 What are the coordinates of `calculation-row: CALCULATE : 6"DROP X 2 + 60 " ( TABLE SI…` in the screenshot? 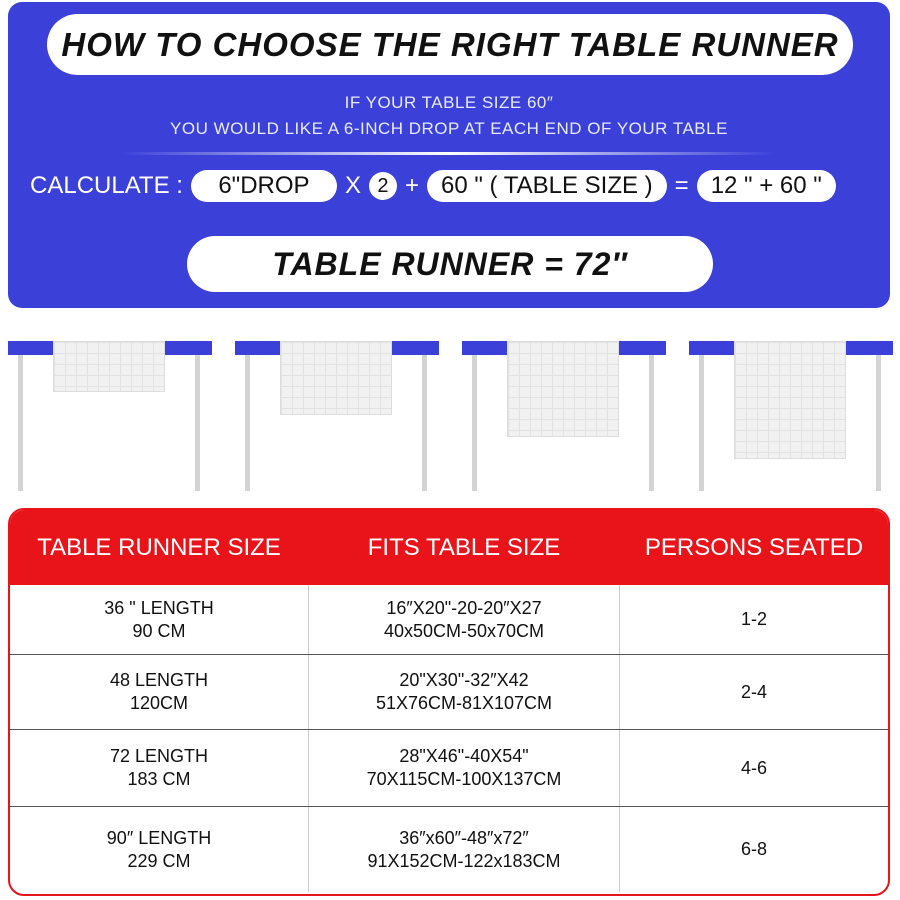 It's located at (433, 186).